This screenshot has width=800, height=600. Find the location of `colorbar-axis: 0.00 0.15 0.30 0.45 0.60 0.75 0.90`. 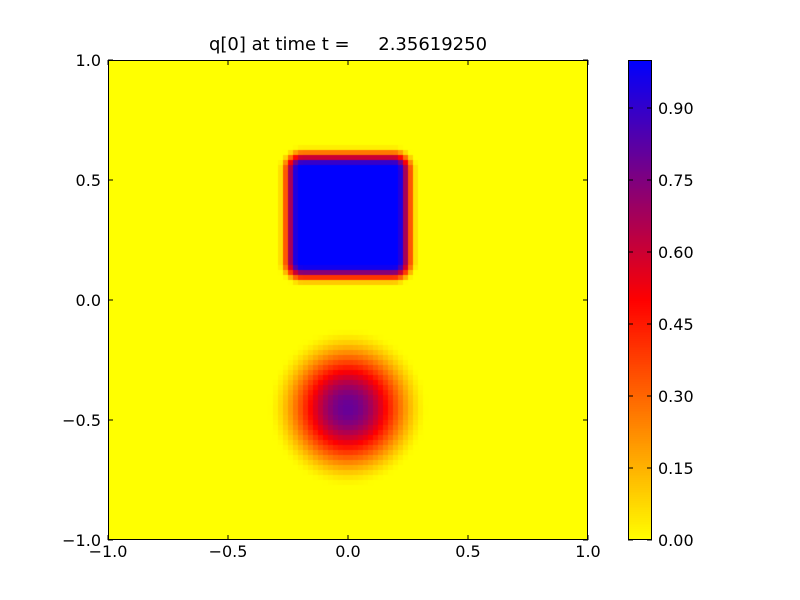

colorbar-axis: 0.00 0.15 0.30 0.45 0.60 0.75 0.90 is located at coordinates (661, 324).